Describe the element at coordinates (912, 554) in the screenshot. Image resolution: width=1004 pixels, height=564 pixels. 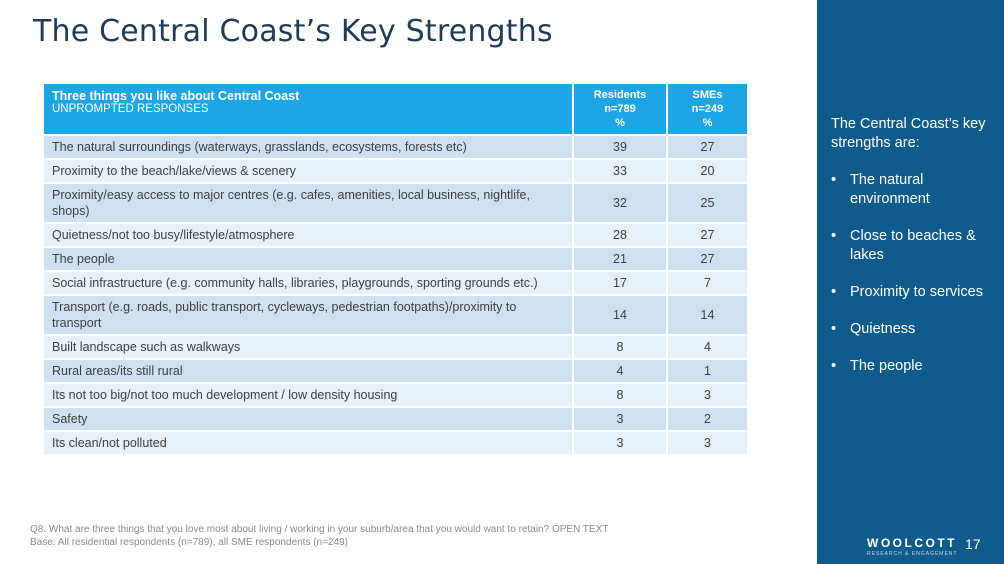
I see `logo-tagline: RESEARCH & ENGAGEMENT` at that location.